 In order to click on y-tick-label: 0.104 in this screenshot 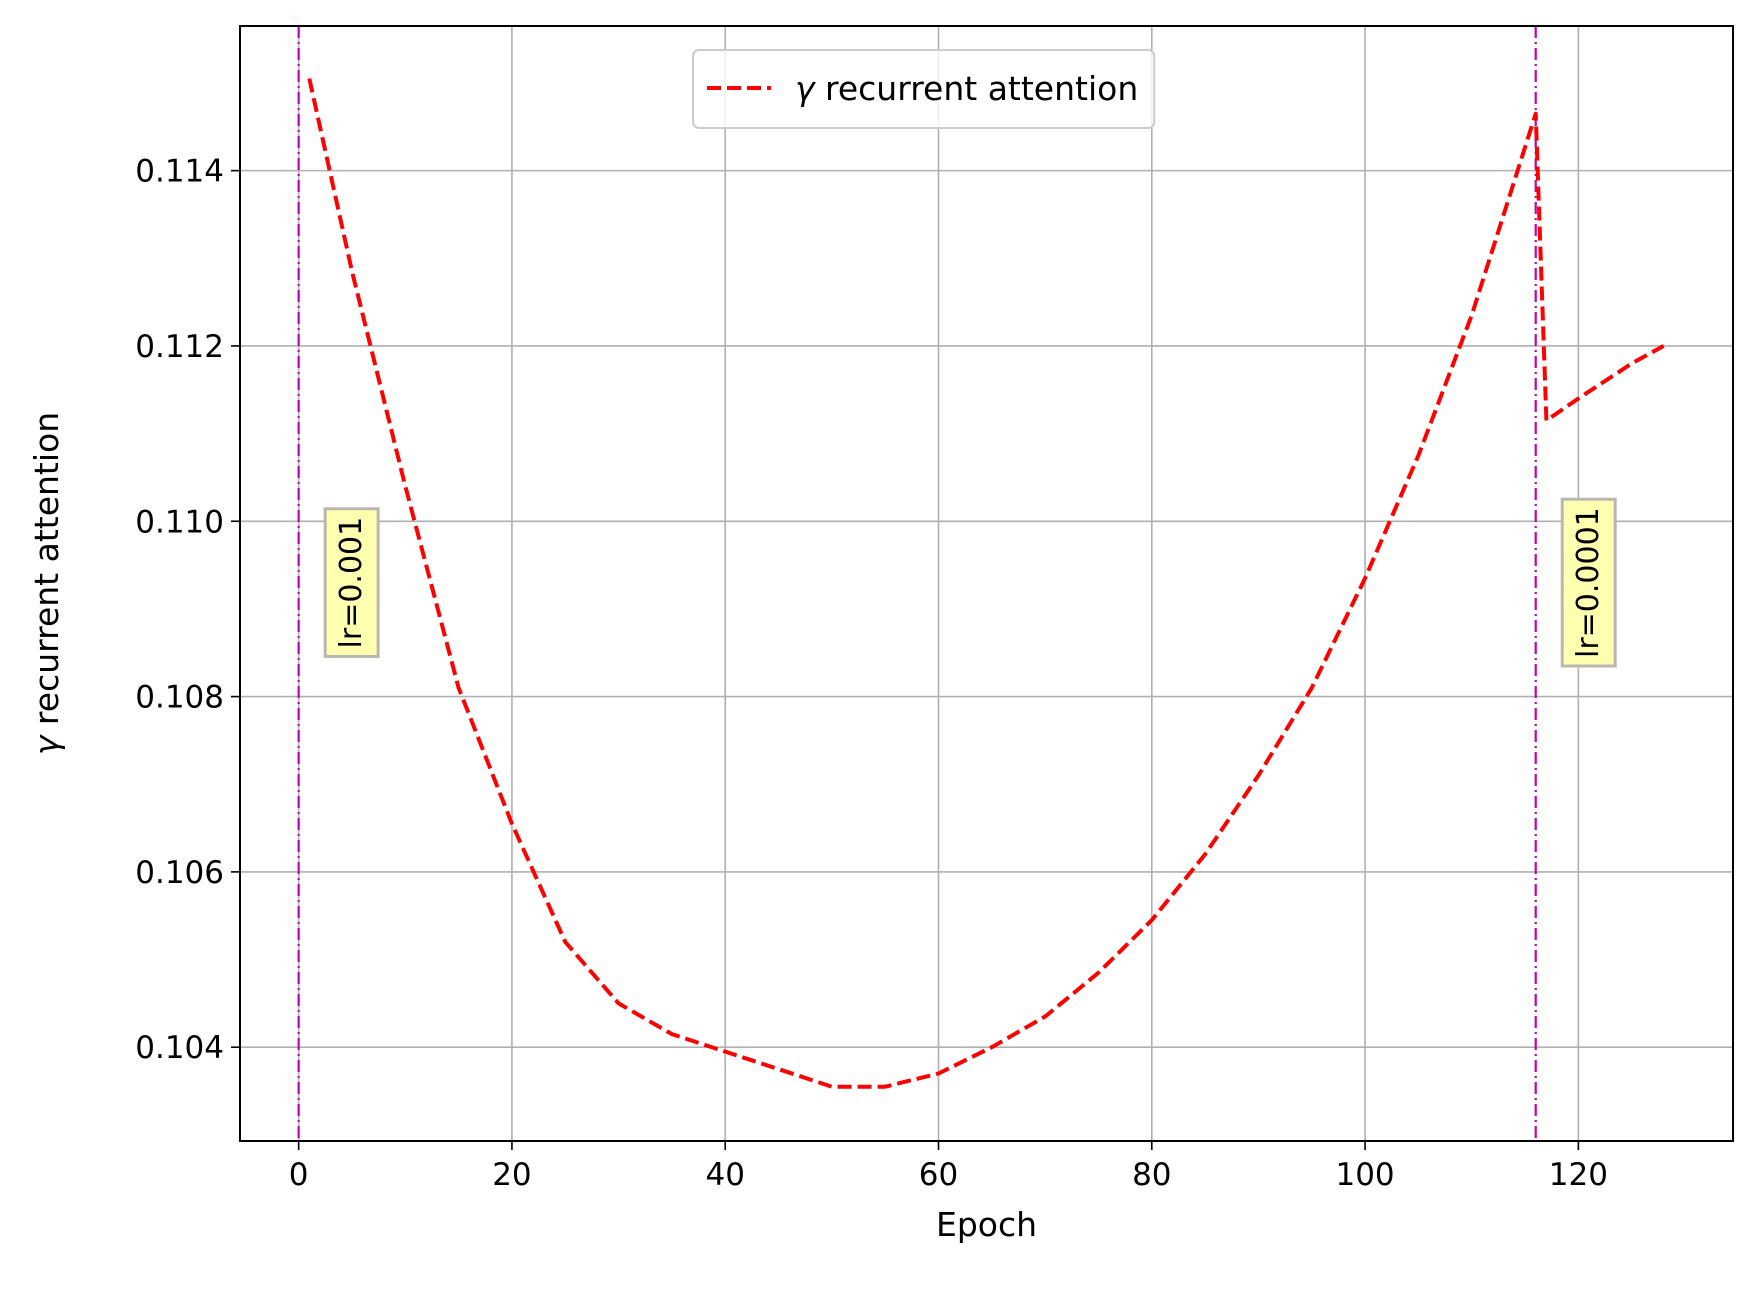, I will do `click(179, 1048)`.